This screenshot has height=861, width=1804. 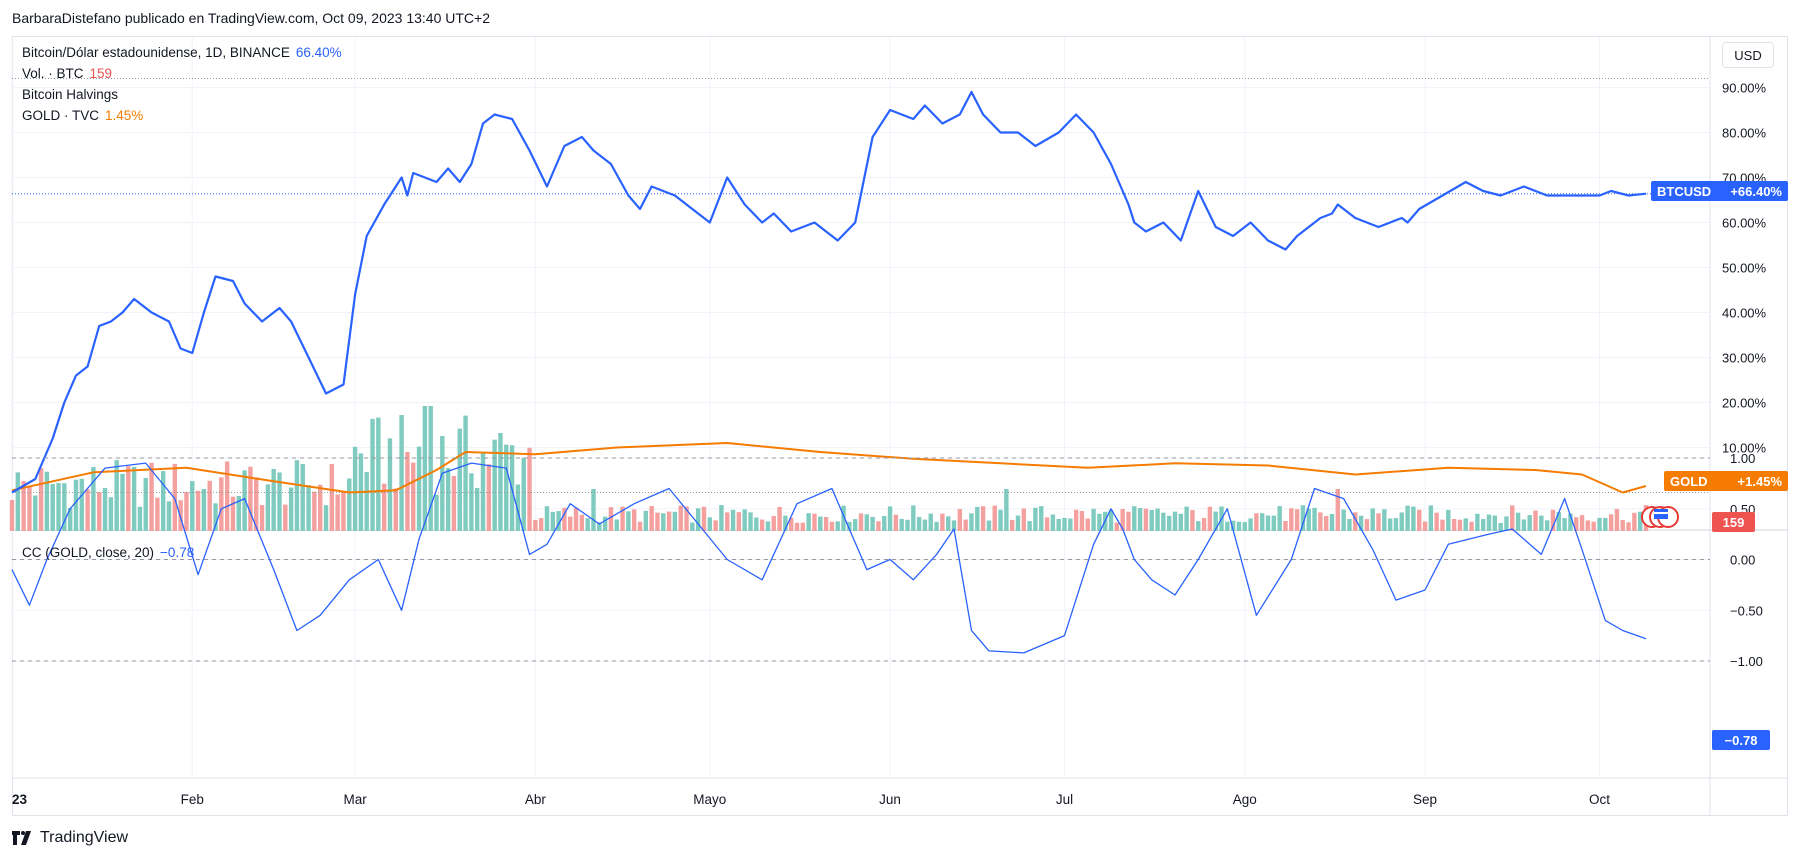 I want to click on x-tick-label: Ago, so click(x=1245, y=799).